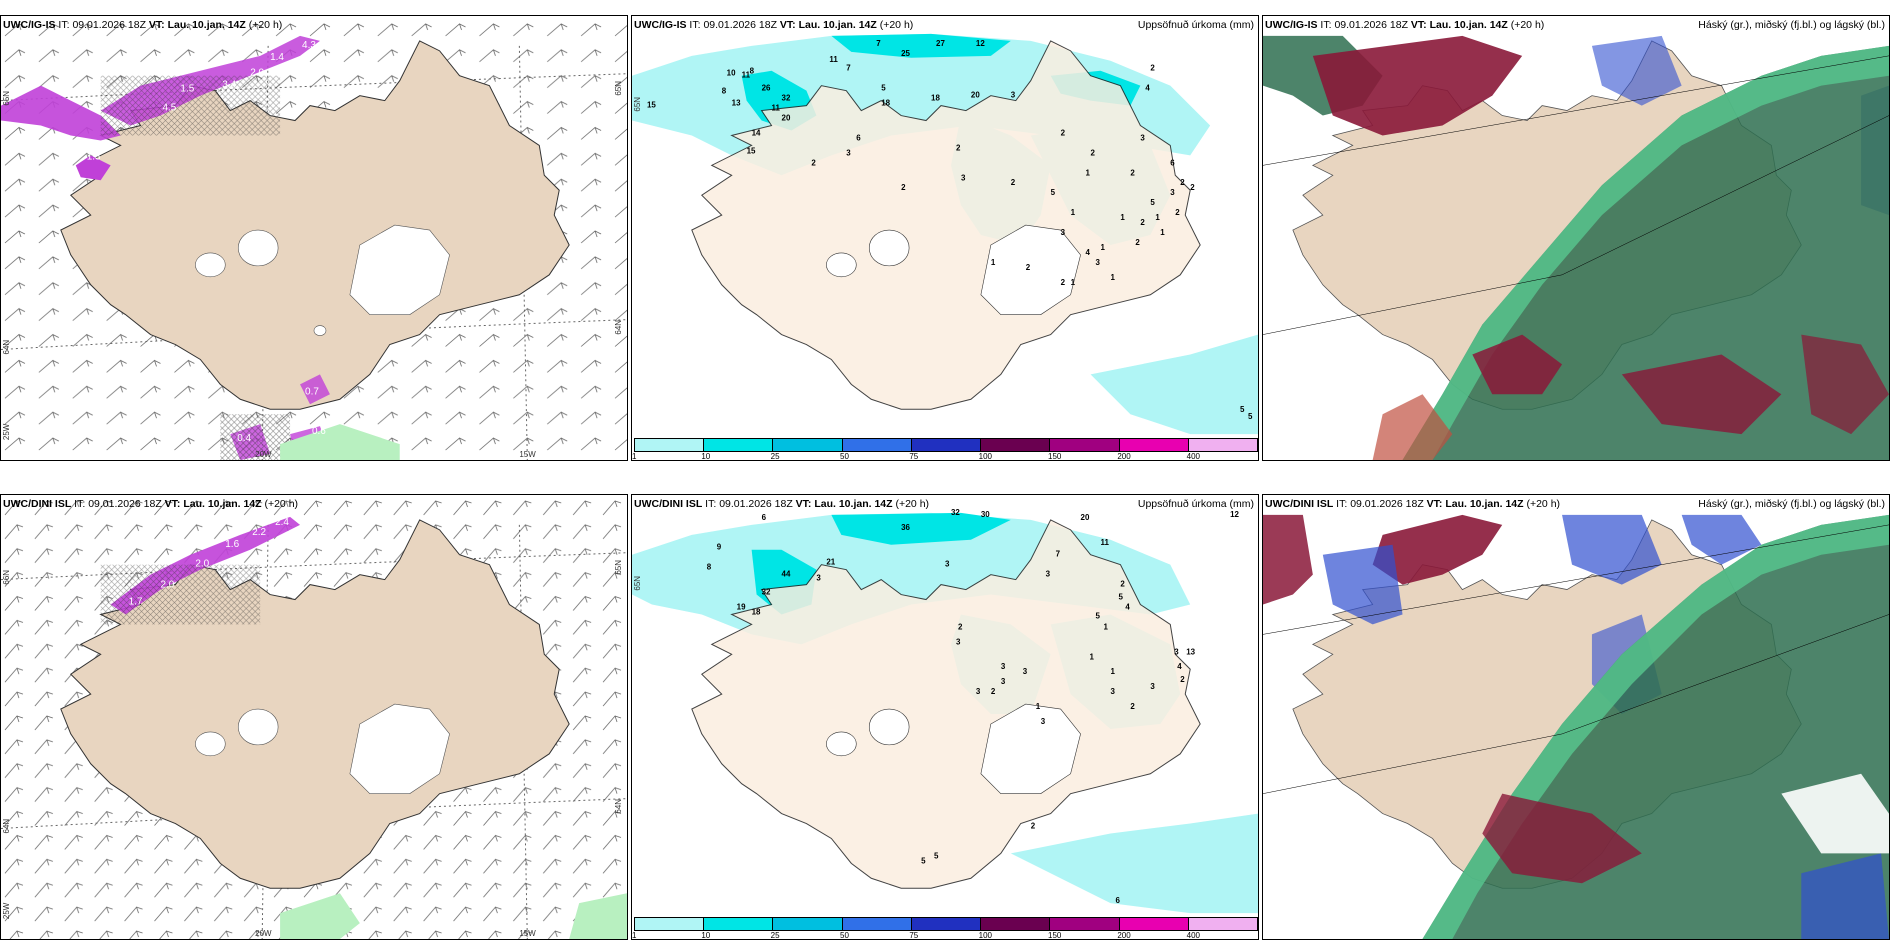 This screenshot has height=950, width=1900. I want to click on lat-label: 66N, so click(6, 577).